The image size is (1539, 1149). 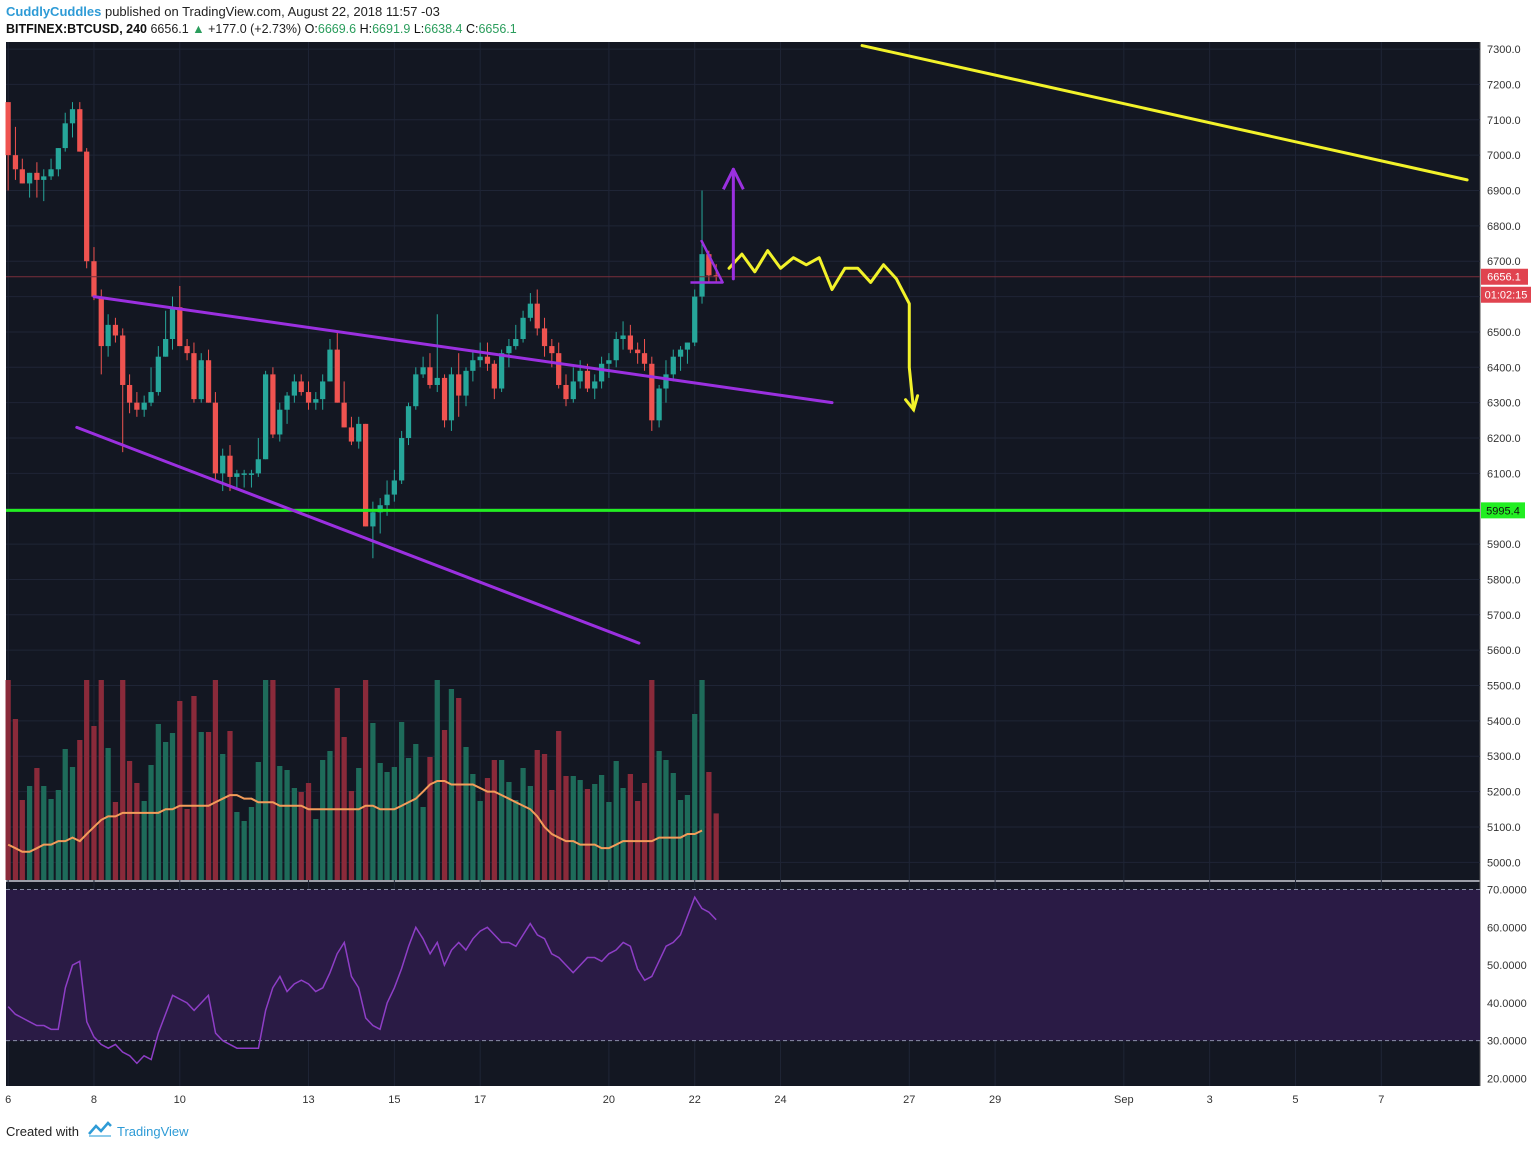 I want to click on price-tick-label: 6700.0, so click(x=1504, y=262).